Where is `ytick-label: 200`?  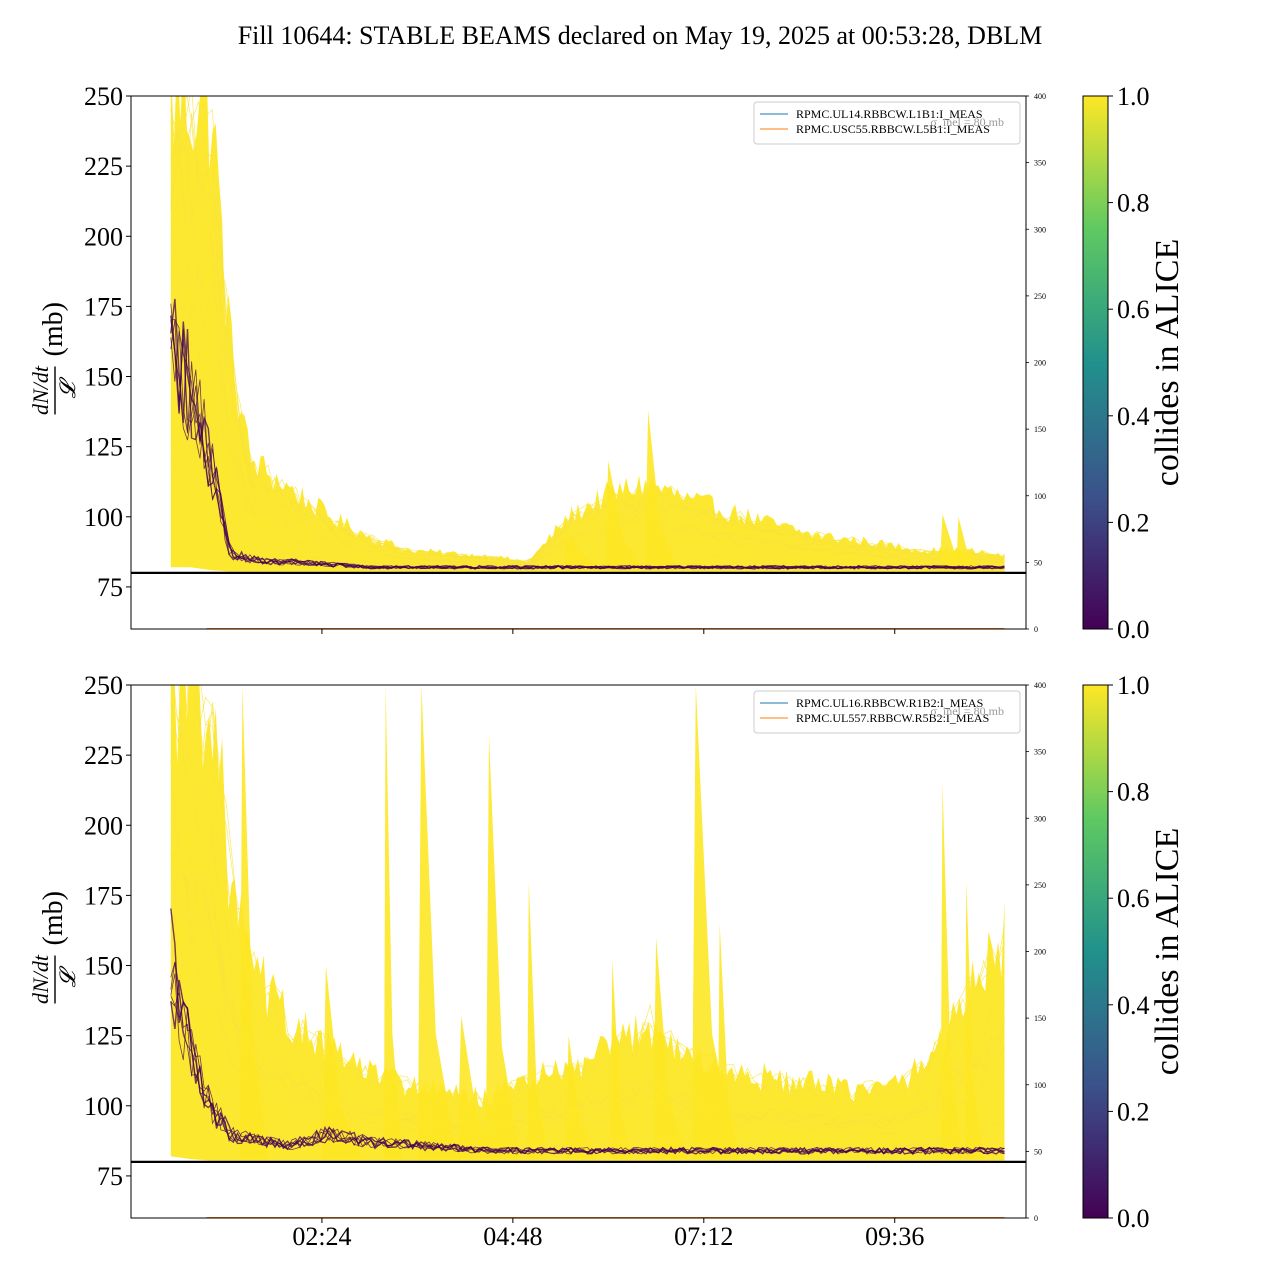
ytick-label: 200 is located at coordinates (103, 825).